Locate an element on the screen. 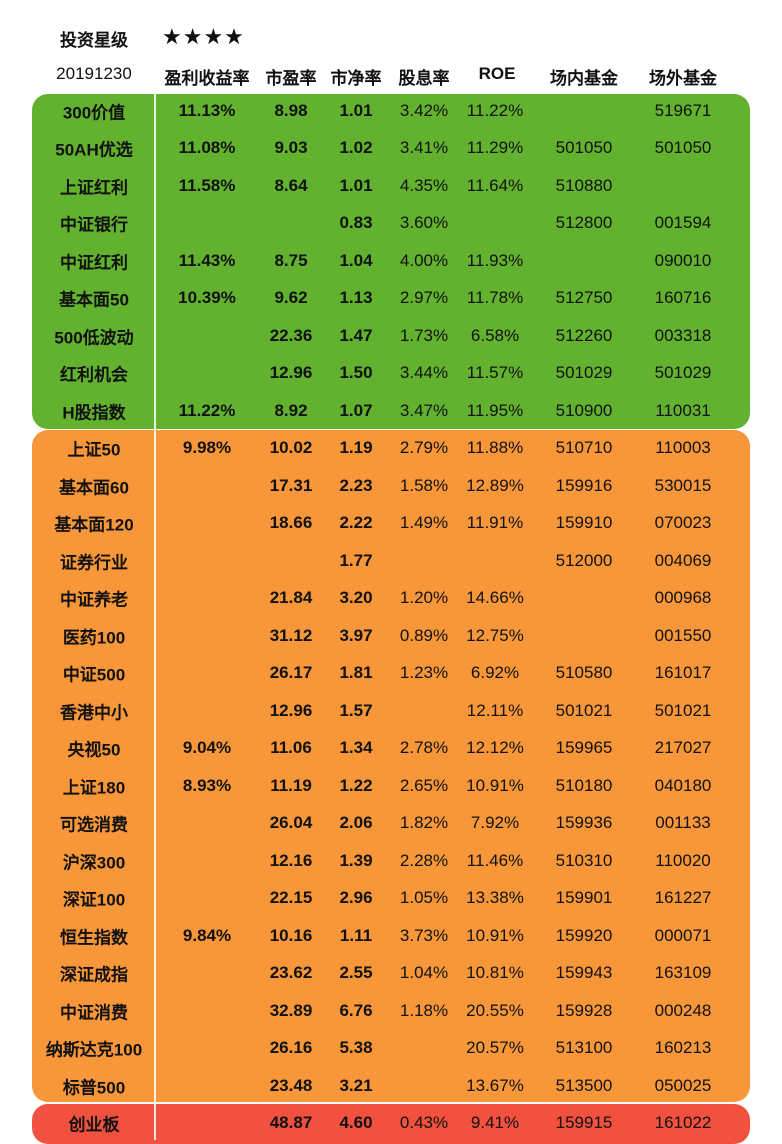 This screenshot has width=782, height=1144. table-row: 深证100 22.15 2.96 1.05% 13.38% 159901 161227 is located at coordinates (391, 899).